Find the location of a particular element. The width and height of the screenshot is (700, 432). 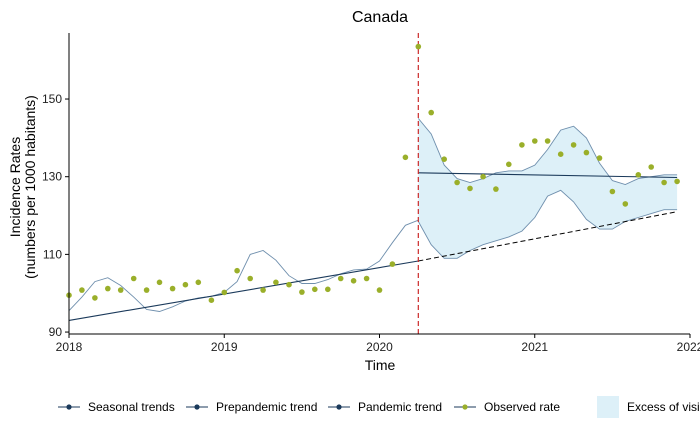

legend-pandemic-label: Pandemic trend is located at coordinates (400, 407).